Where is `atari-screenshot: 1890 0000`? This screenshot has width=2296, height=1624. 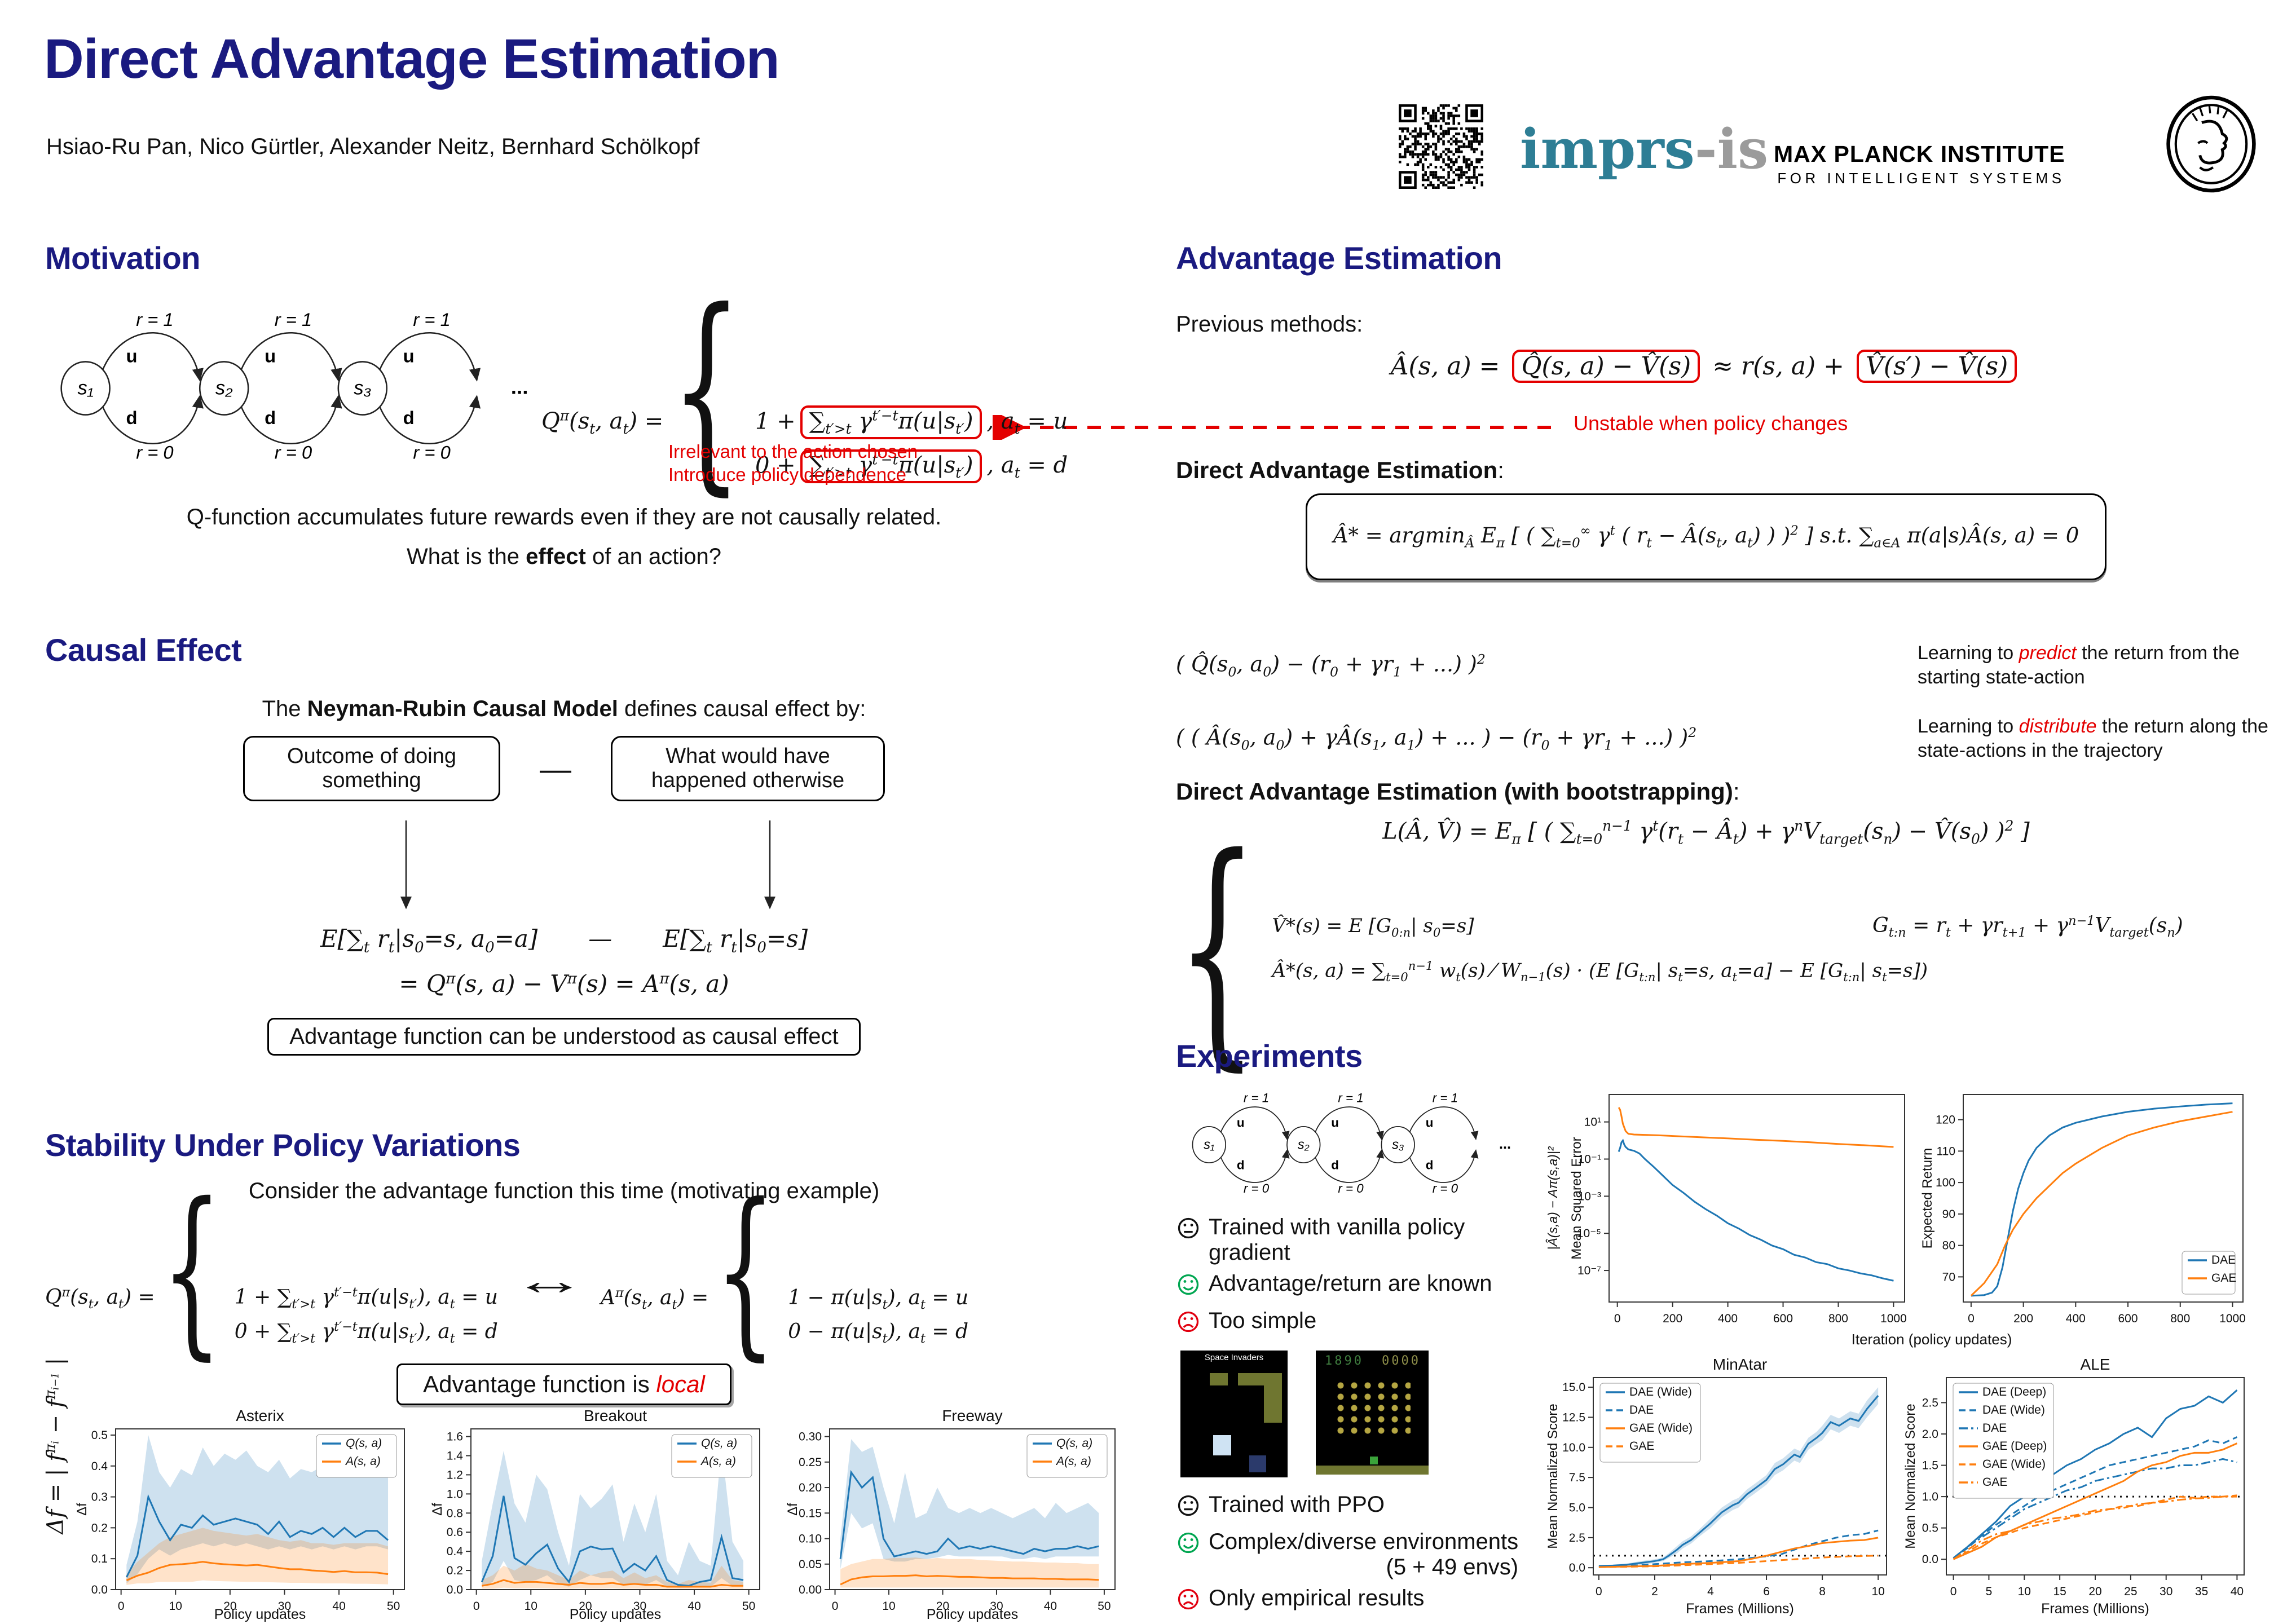 atari-screenshot: 1890 0000 is located at coordinates (1372, 1413).